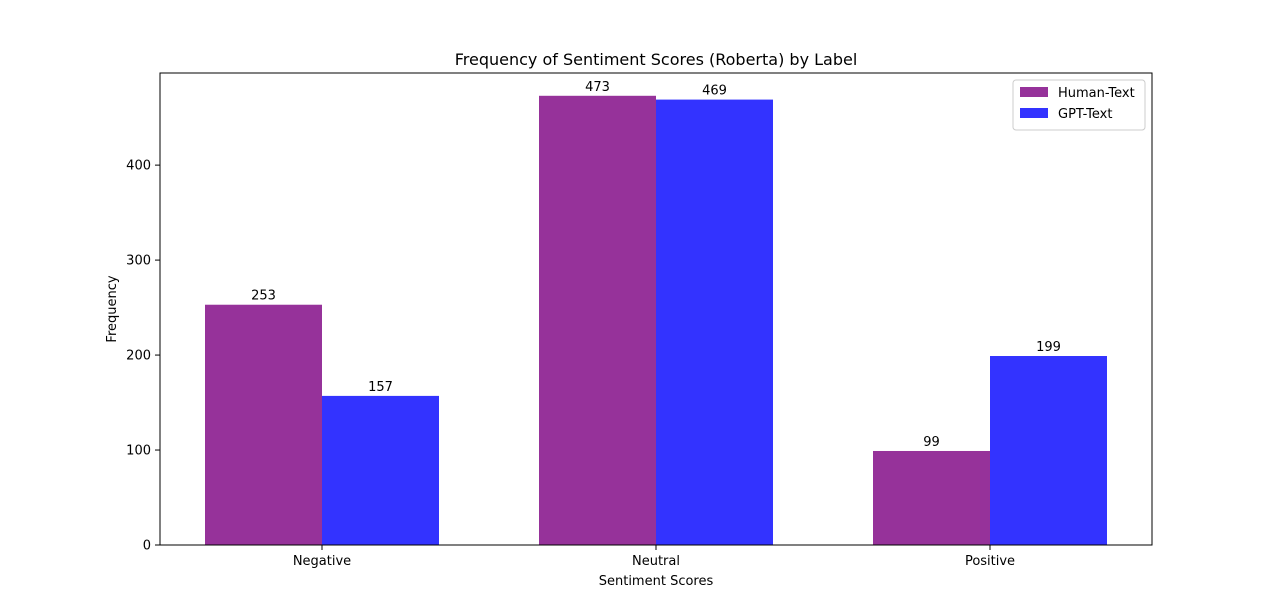 This screenshot has height=612, width=1280. I want to click on y-tick-label: 400, so click(138, 166).